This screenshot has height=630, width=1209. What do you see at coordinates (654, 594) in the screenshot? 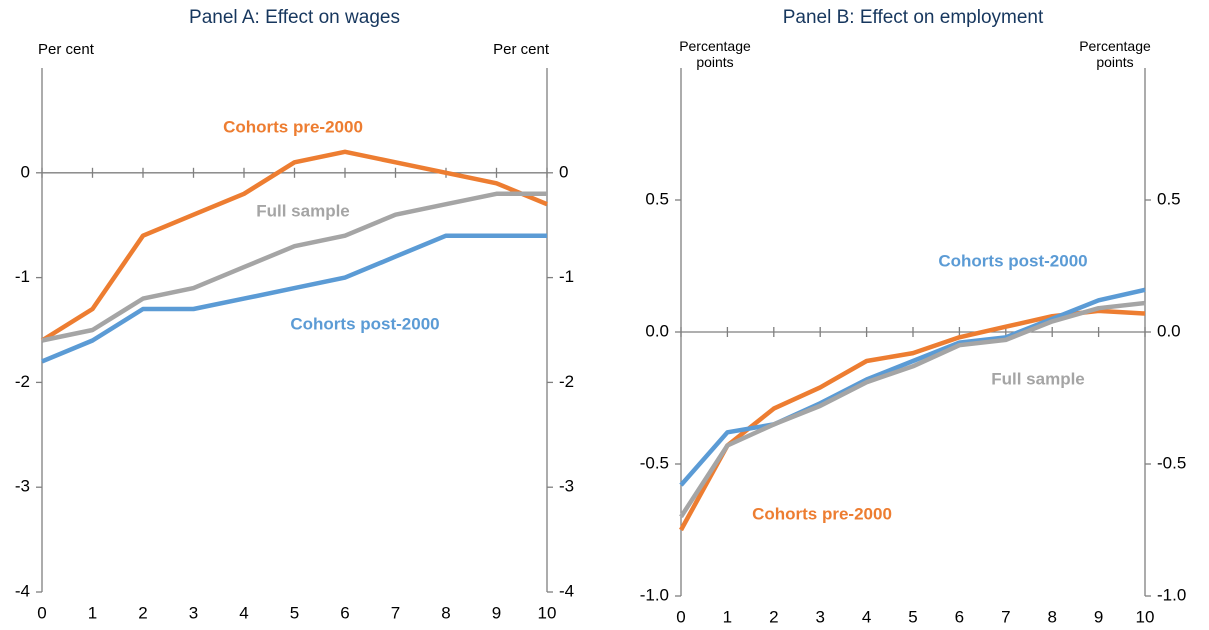
I see `y-tick-label: -1.0` at bounding box center [654, 594].